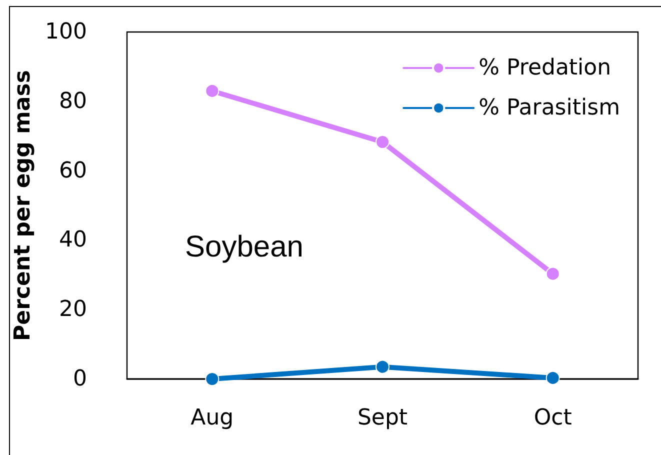  What do you see at coordinates (73, 171) in the screenshot?
I see `y-tick-label: 60` at bounding box center [73, 171].